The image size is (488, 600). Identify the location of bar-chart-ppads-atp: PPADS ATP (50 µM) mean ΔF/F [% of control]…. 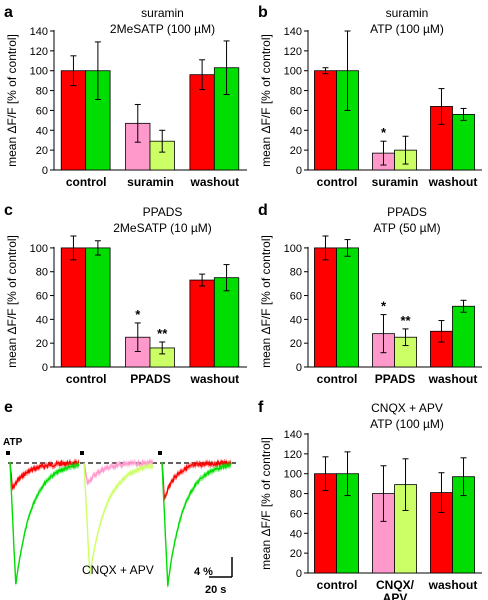
(370, 295).